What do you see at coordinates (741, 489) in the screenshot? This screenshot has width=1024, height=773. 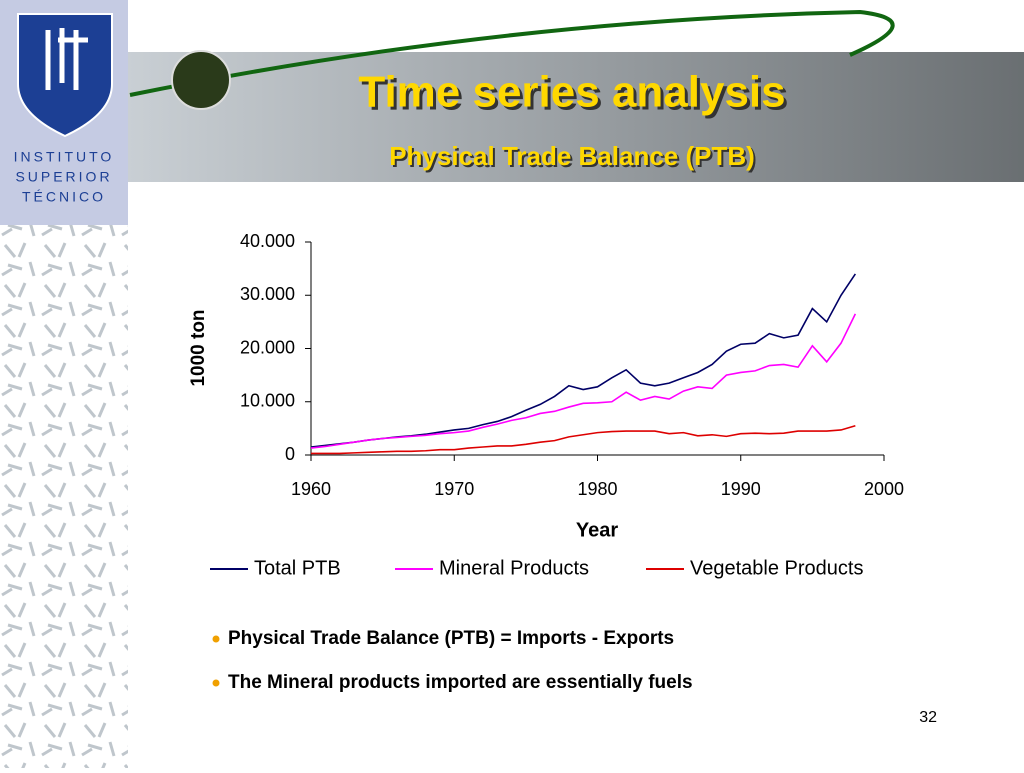 I see `x-tick-label: 1990` at bounding box center [741, 489].